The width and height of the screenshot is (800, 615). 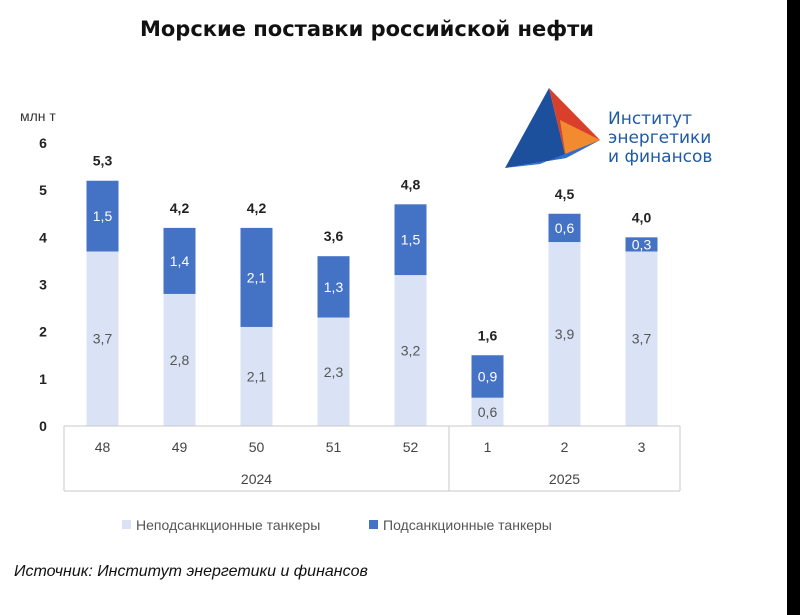 What do you see at coordinates (642, 217) in the screenshot?
I see `total-label: 4,0` at bounding box center [642, 217].